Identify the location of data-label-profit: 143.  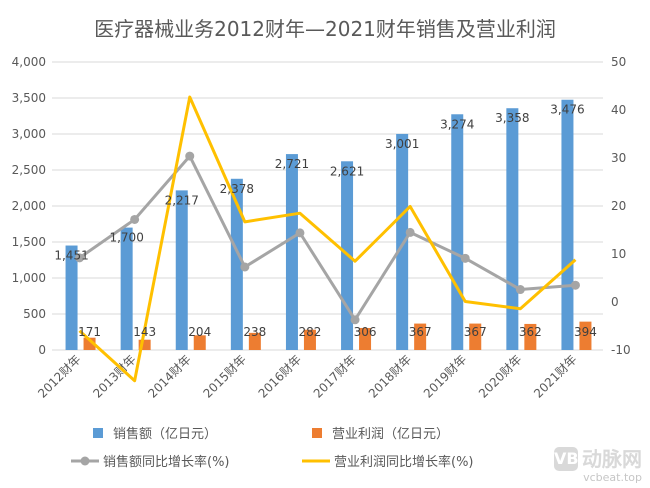
(144, 332).